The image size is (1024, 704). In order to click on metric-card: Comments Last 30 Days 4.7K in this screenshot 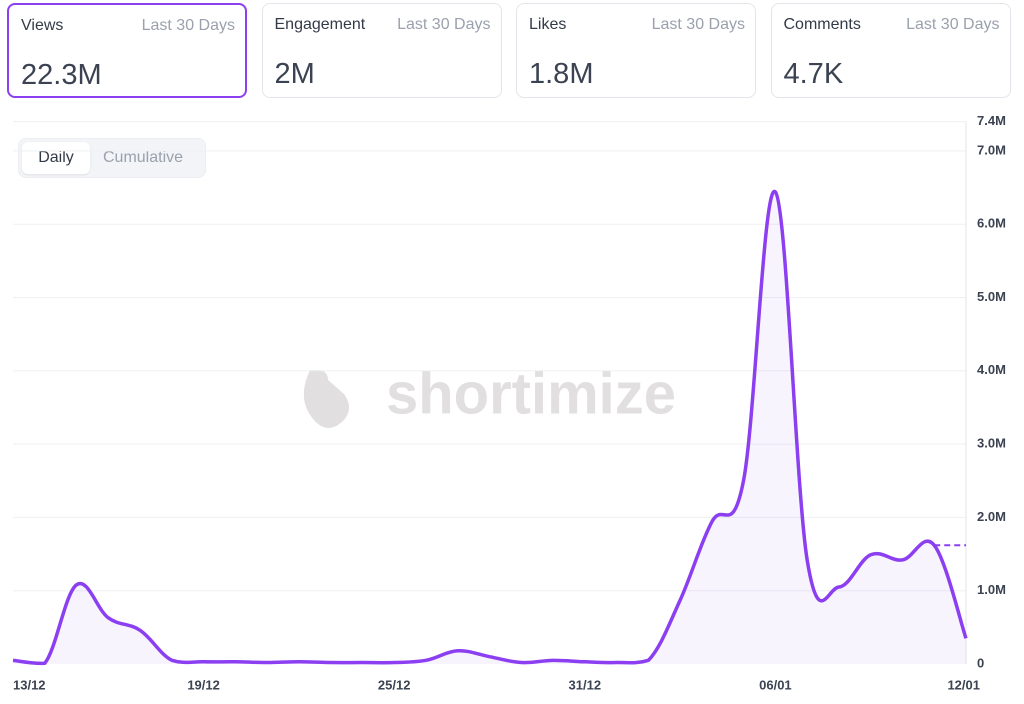, I will do `click(890, 50)`.